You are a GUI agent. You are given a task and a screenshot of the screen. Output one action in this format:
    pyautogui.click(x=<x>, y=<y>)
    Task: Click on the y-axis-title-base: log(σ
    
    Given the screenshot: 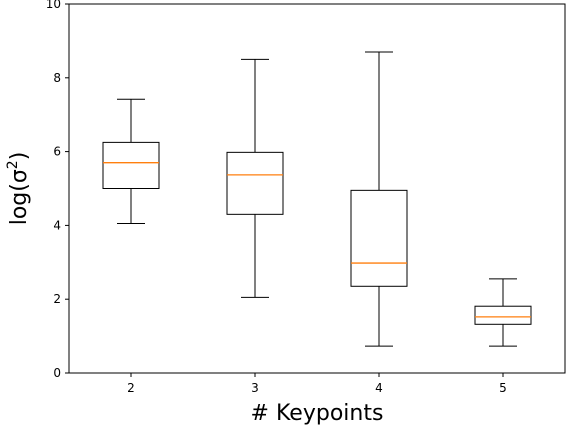 What is the action you would take?
    pyautogui.click(x=19, y=197)
    